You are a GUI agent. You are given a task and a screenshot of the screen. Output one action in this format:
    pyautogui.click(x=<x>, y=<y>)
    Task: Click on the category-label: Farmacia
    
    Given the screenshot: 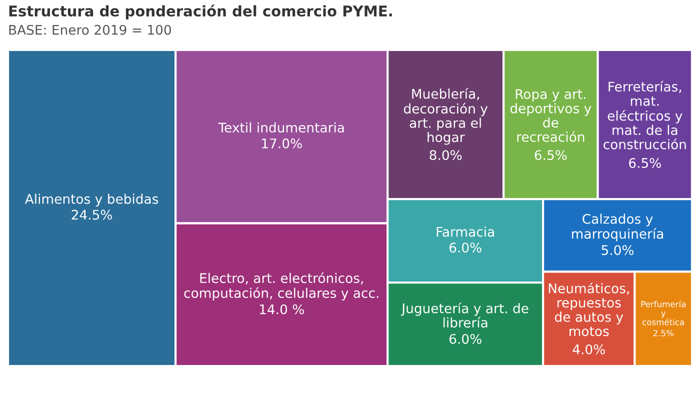 What is the action you would take?
    pyautogui.click(x=465, y=231)
    